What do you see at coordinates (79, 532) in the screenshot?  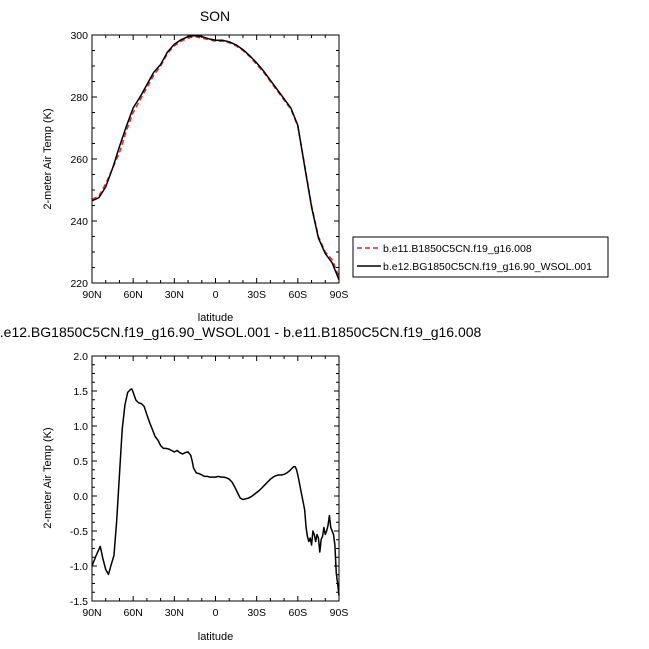 I see `bottom-y-tick-label: -0.5` at bounding box center [79, 532].